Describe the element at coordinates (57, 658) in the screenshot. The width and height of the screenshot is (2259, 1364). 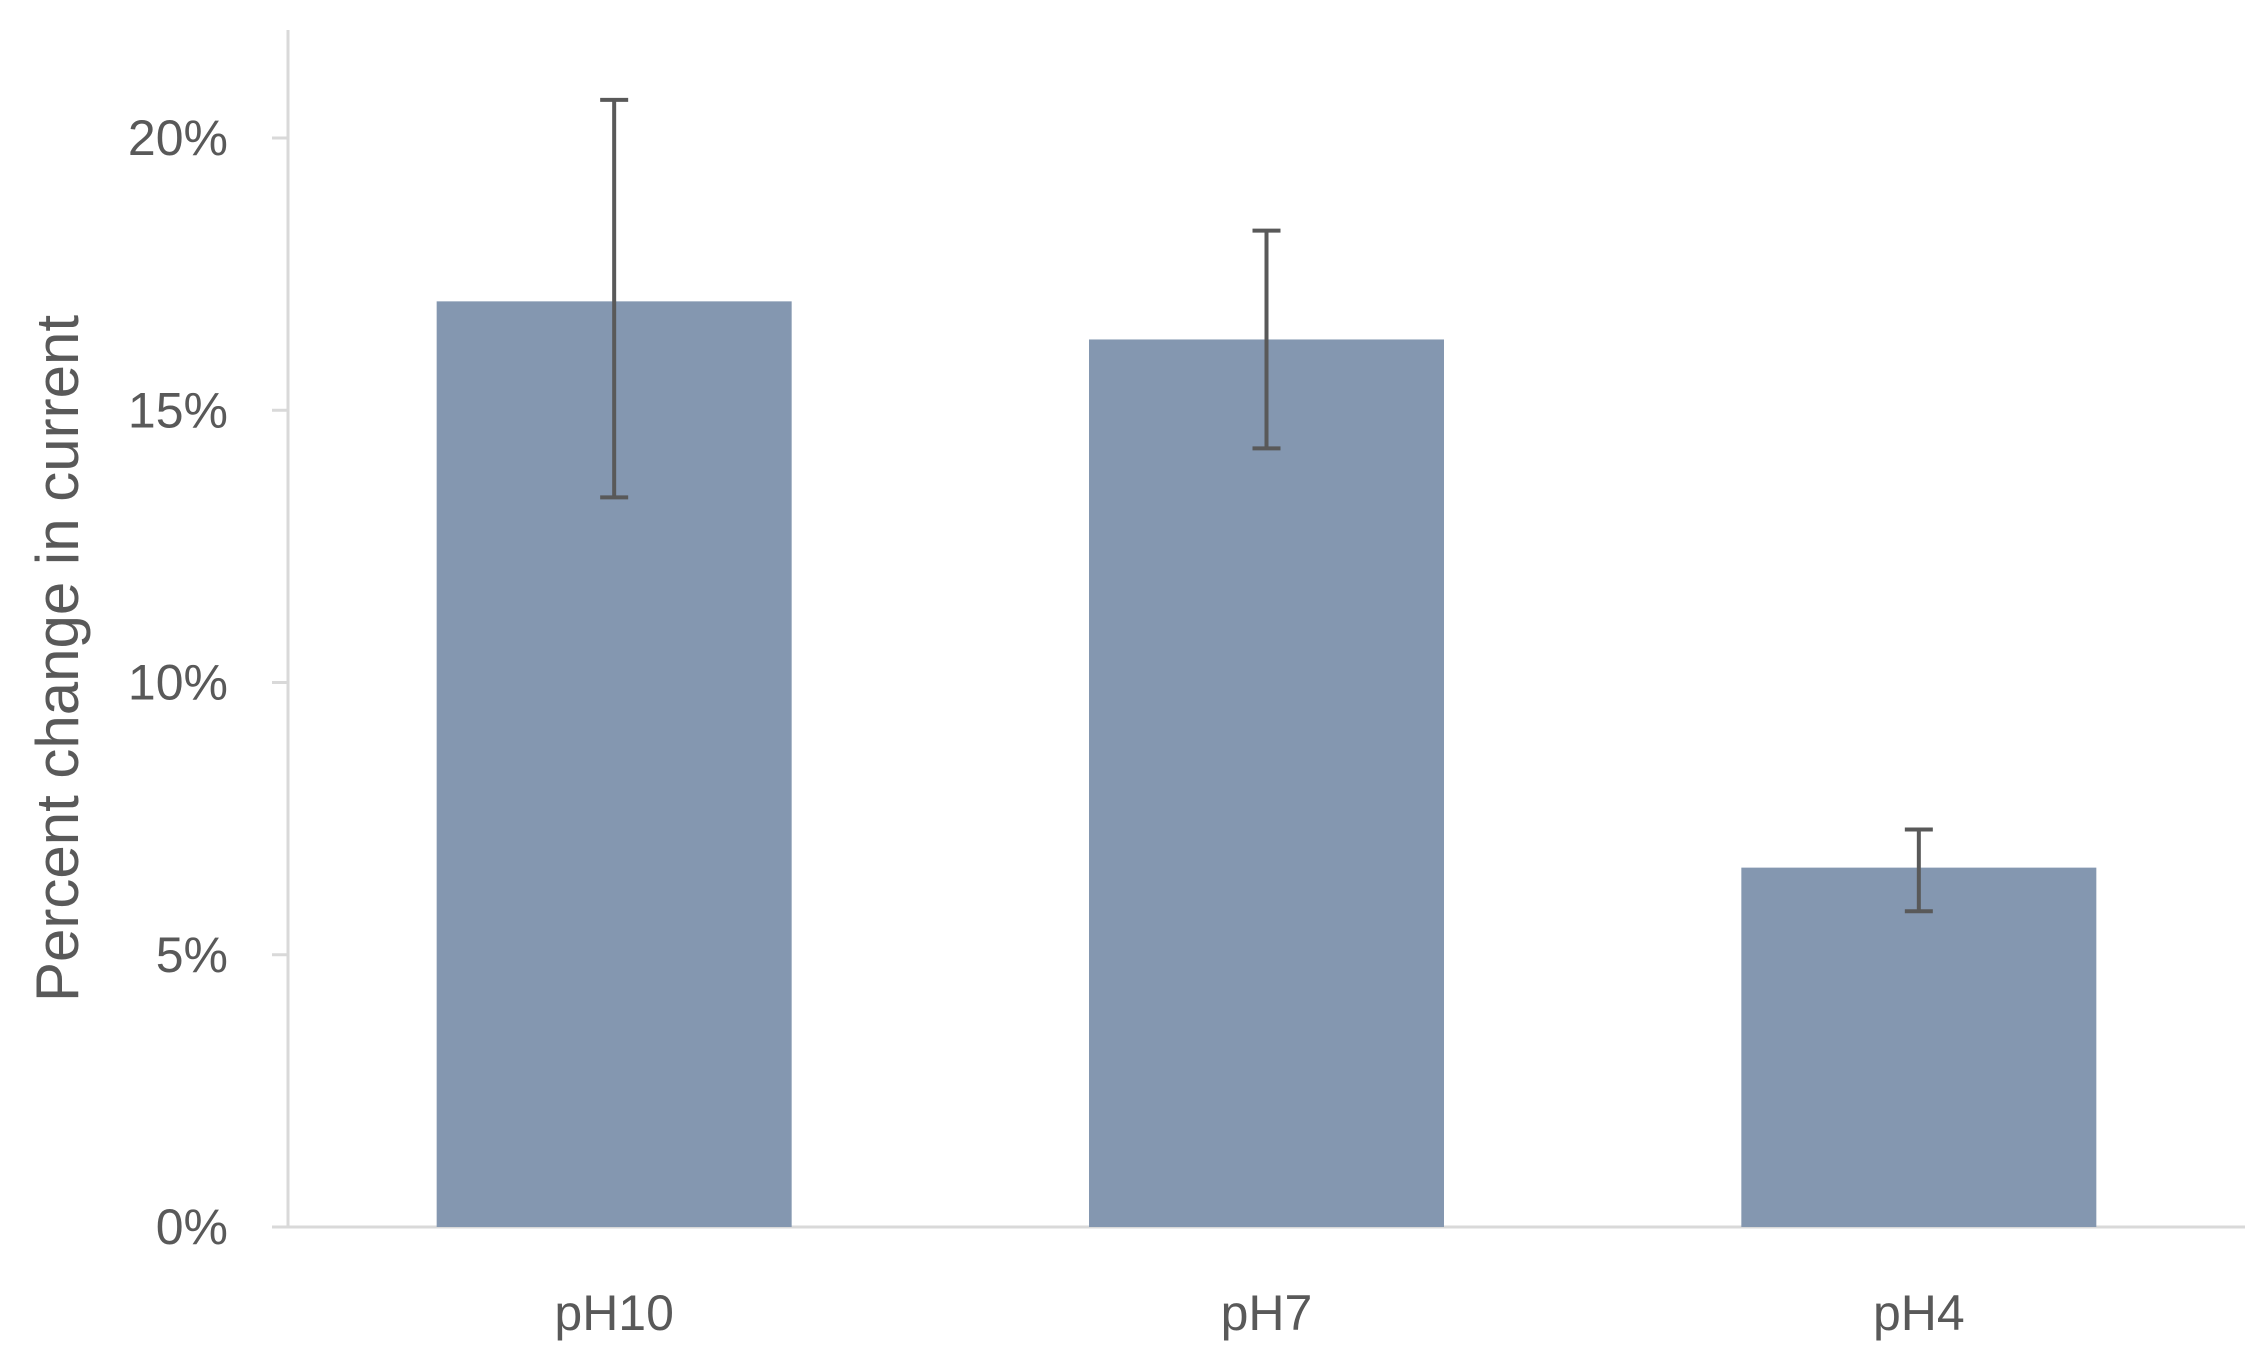
I see `y-axis-title: Percent change in current` at that location.